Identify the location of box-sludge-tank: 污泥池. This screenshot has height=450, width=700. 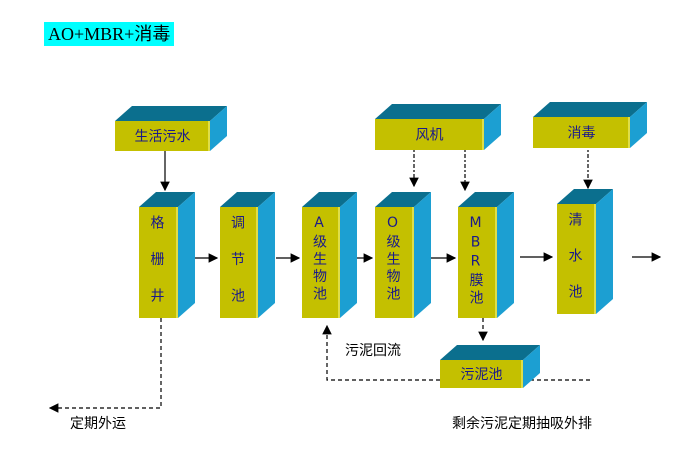
(490, 366).